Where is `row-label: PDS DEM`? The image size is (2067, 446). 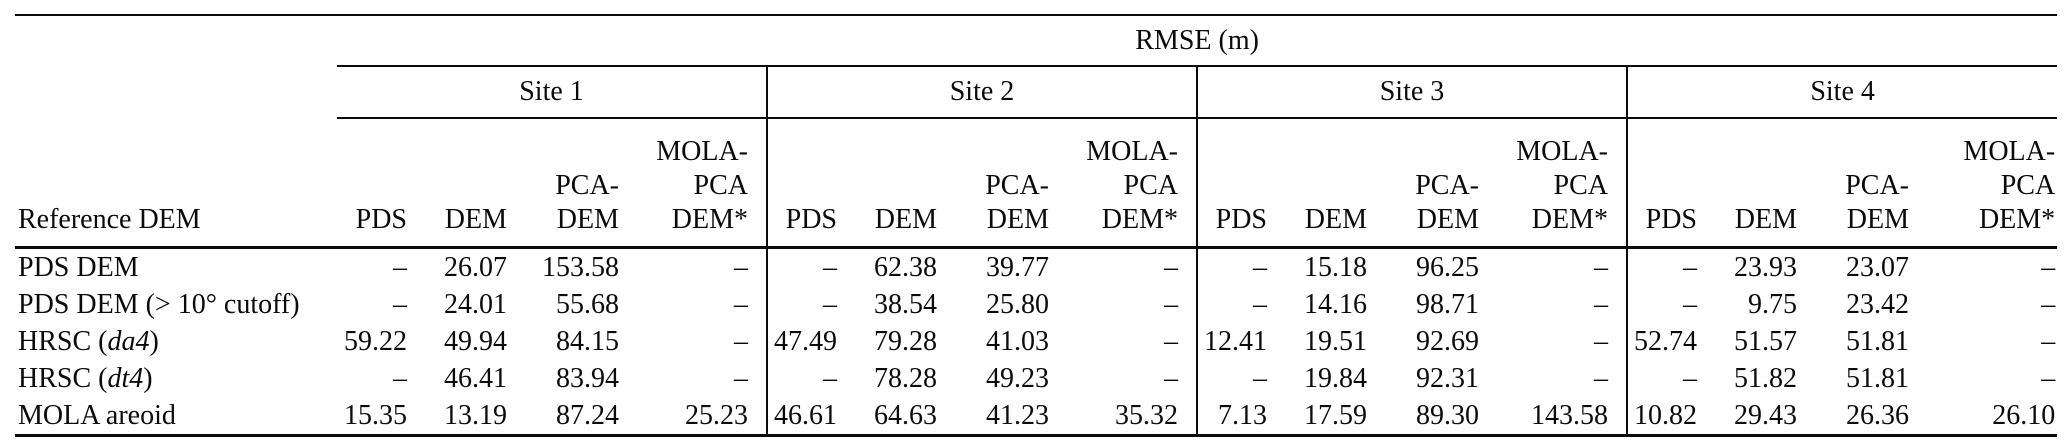 row-label: PDS DEM is located at coordinates (176, 267).